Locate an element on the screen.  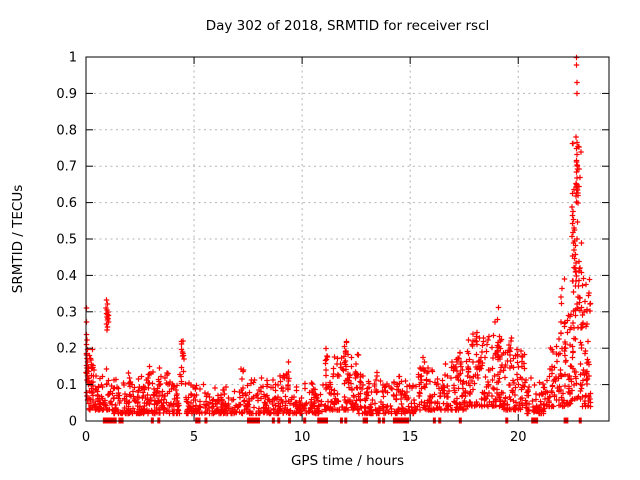
y-tick-label: 1 is located at coordinates (73, 58).